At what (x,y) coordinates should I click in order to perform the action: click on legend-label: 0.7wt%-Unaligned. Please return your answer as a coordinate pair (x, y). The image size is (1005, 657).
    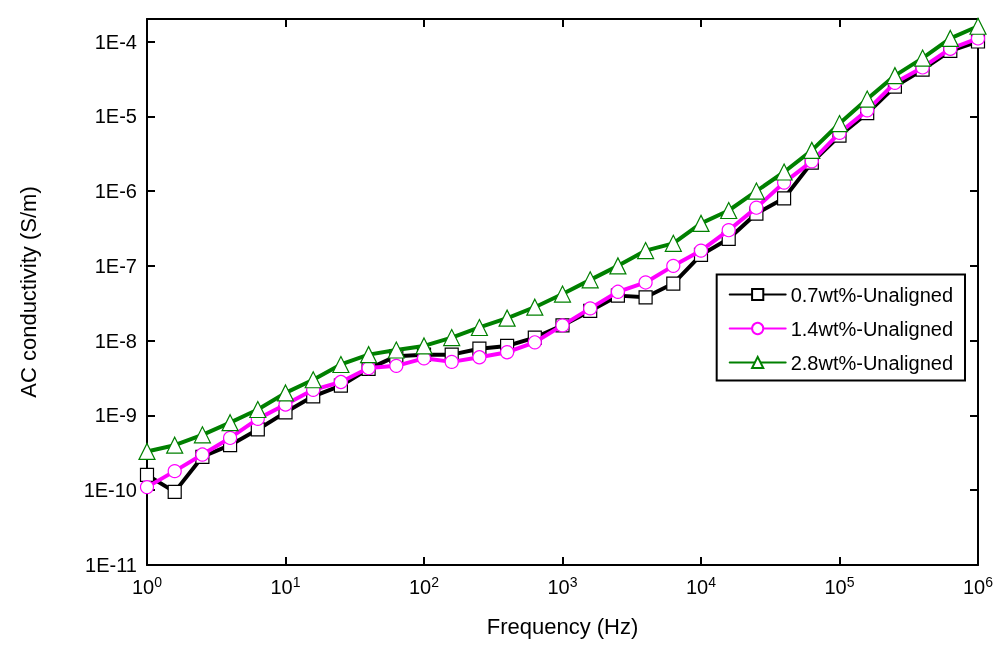
    Looking at the image, I should click on (872, 294).